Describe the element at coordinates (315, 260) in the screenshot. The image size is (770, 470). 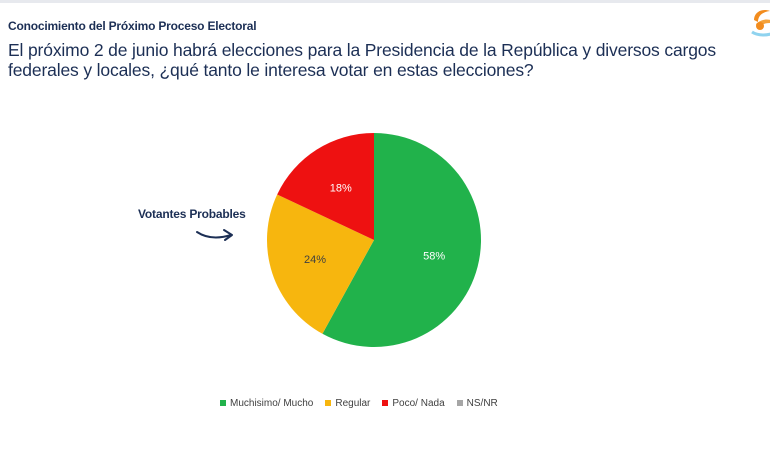
I see `pie-label-regular: 24%` at that location.